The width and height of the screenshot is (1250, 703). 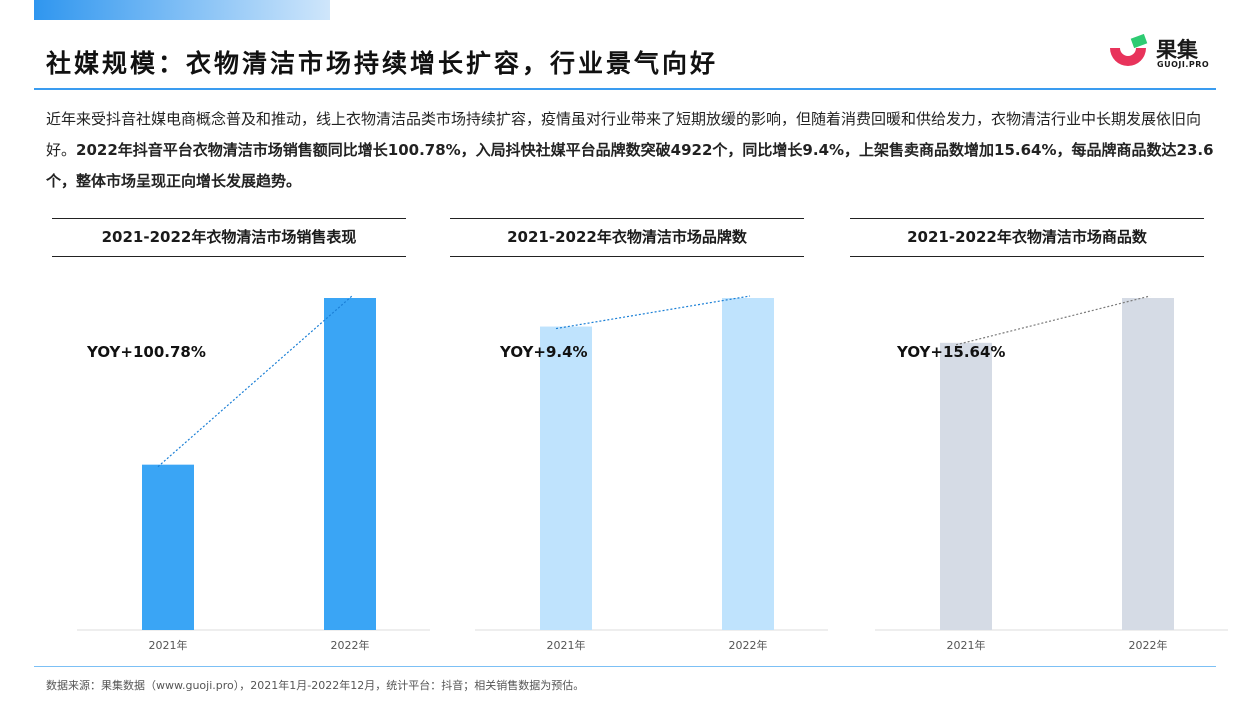 What do you see at coordinates (625, 666) in the screenshot?
I see `footer-divider` at bounding box center [625, 666].